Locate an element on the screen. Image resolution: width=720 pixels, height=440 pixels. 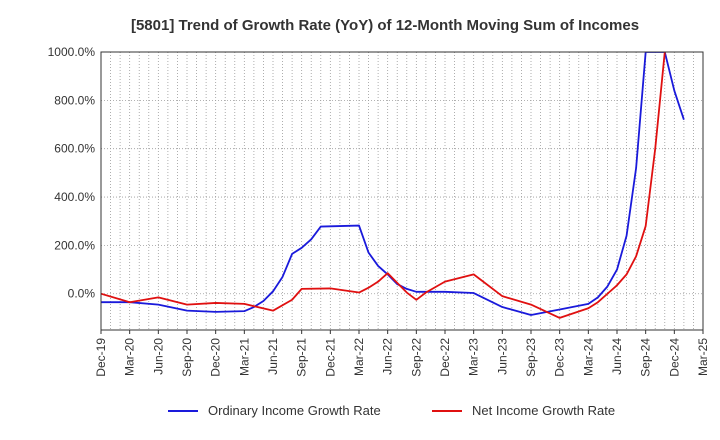
x-tick-label: Dec-20 is located at coordinates (216, 357).